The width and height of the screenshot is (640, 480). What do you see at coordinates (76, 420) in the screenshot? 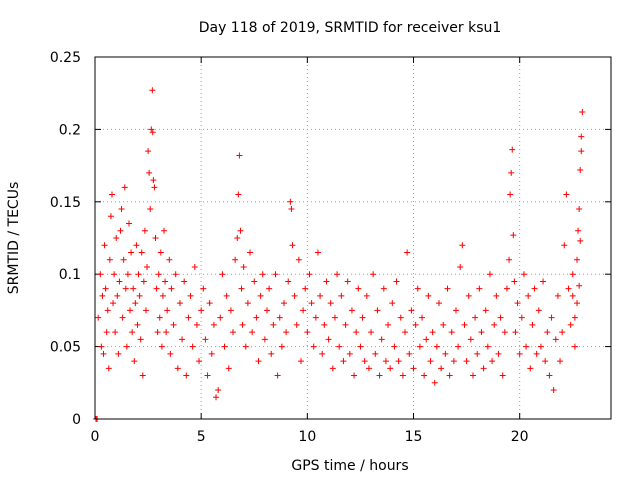
I see `y-tick-label: 0` at bounding box center [76, 420].